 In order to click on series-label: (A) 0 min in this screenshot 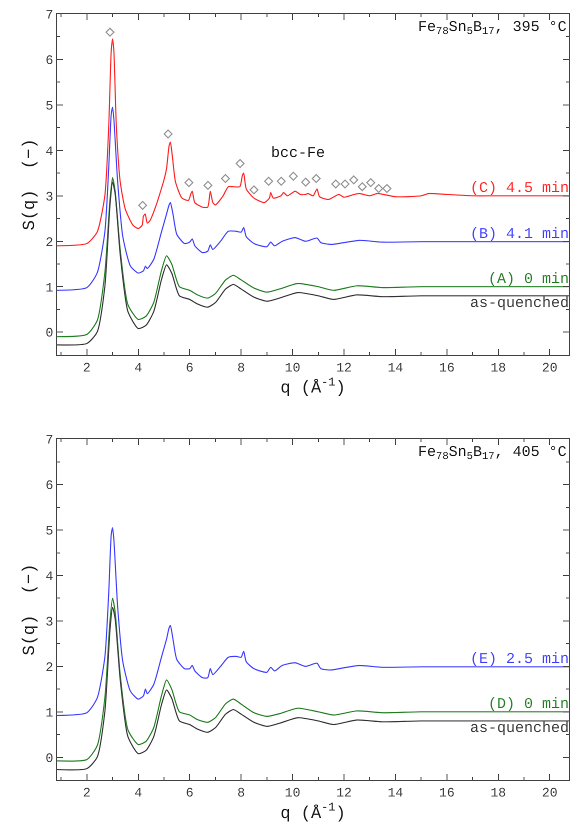, I will do `click(528, 279)`.